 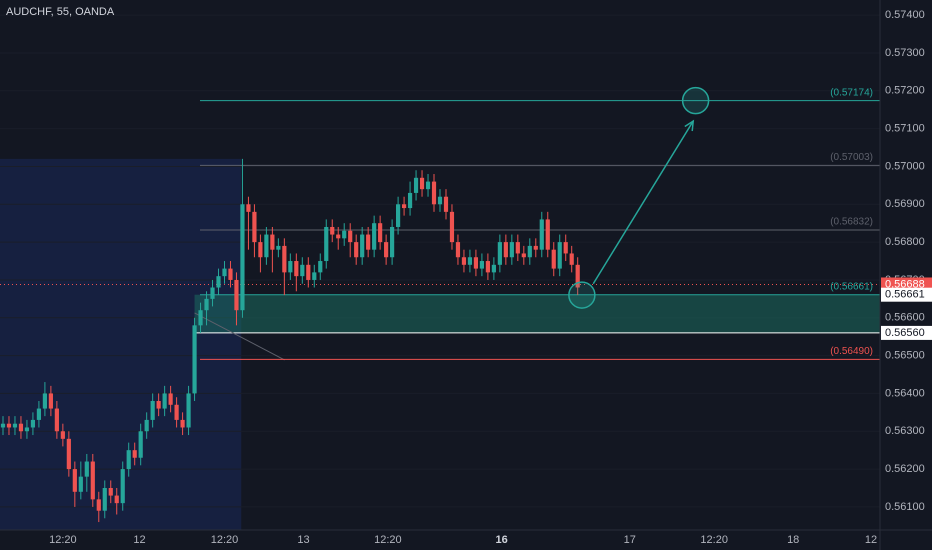 I want to click on price-badge-label: 0.56661, so click(x=905, y=295).